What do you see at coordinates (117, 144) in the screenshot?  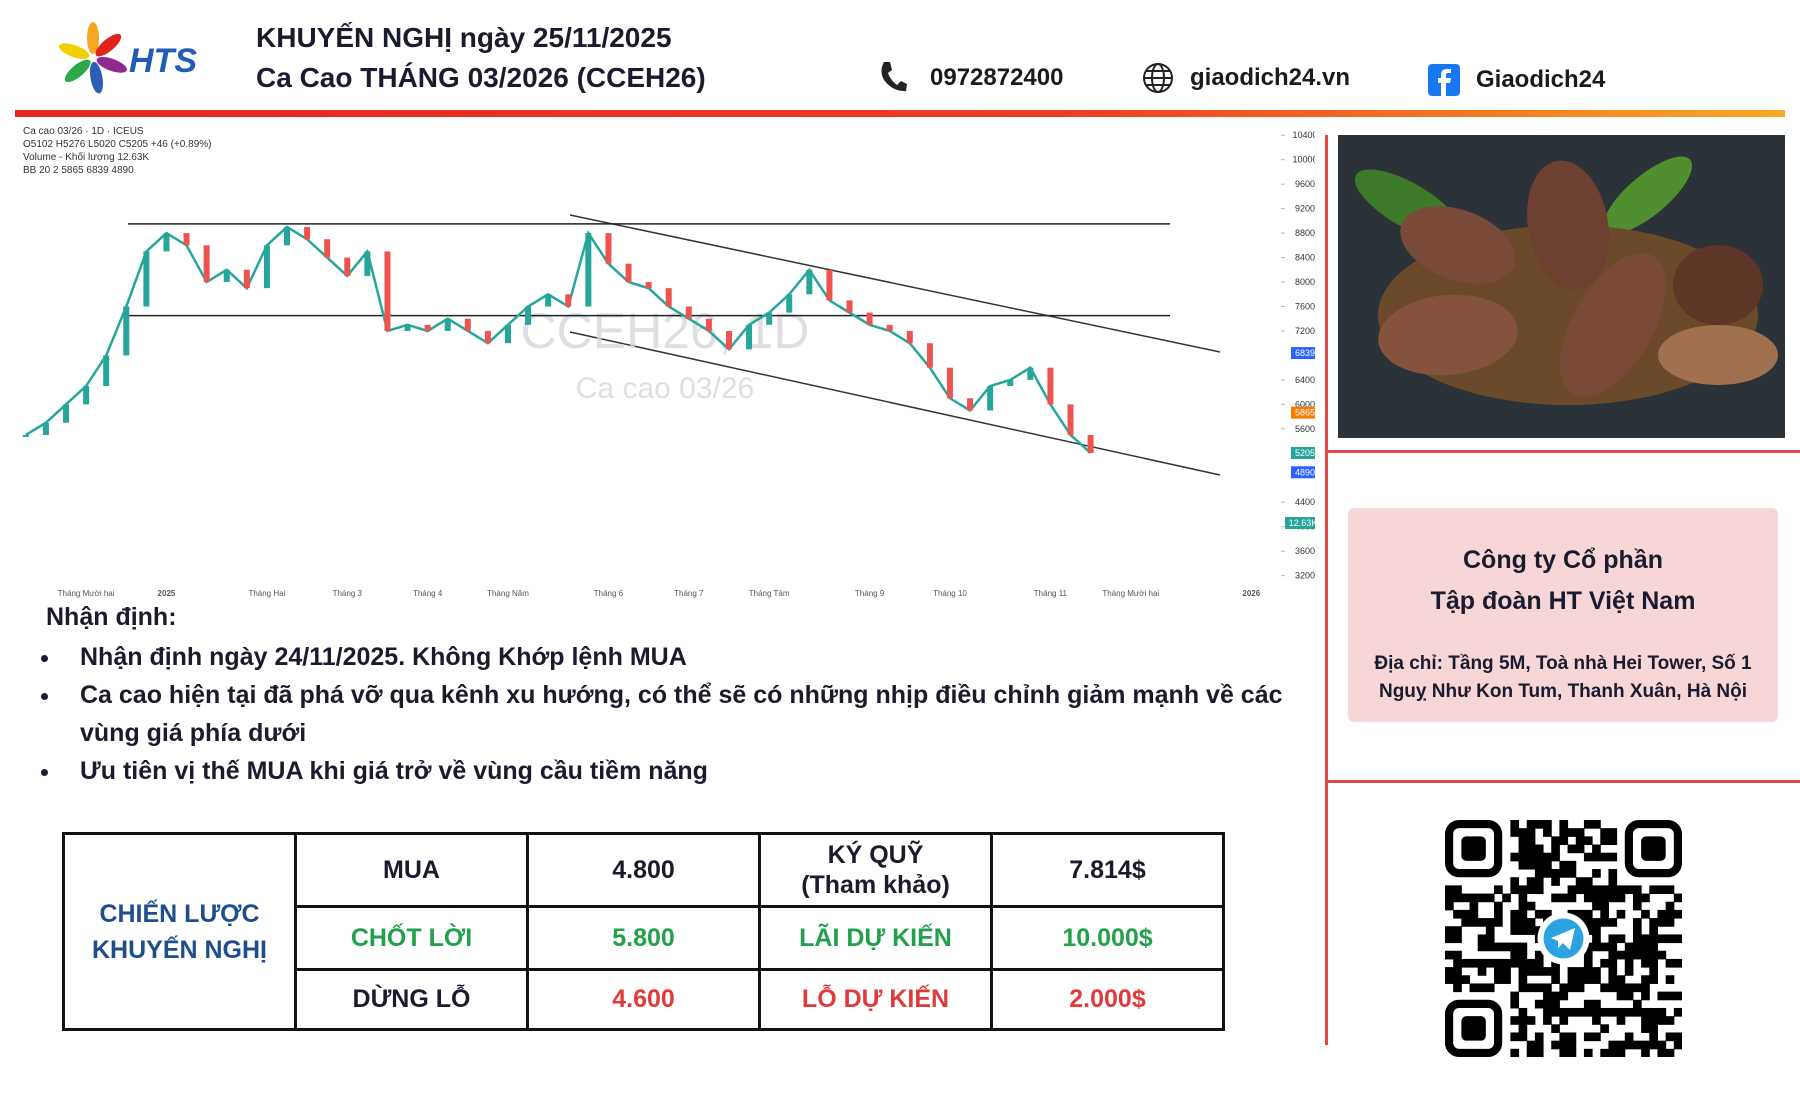 I see `chart-info: O5102 H5276 L5020 C5205 +46 (+0.89%)` at bounding box center [117, 144].